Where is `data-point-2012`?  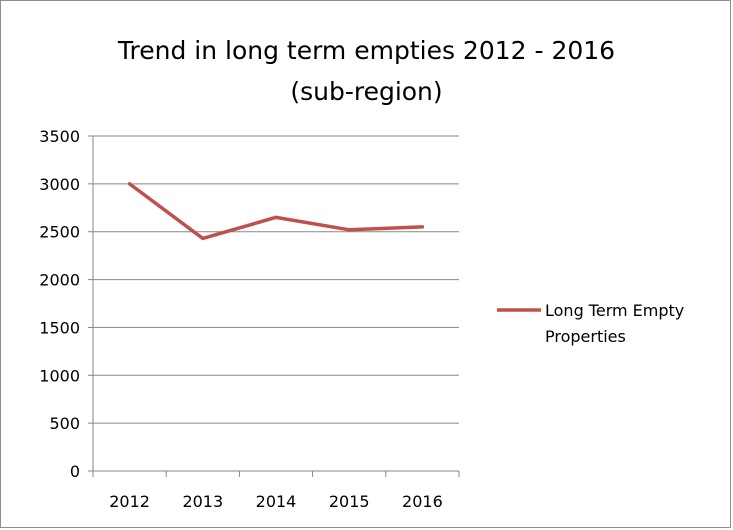 data-point-2012 is located at coordinates (130, 184).